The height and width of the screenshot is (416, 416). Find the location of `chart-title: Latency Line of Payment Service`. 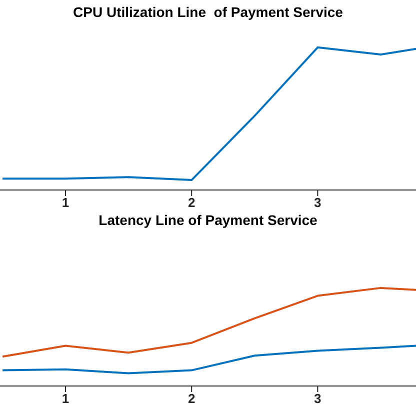

chart-title: Latency Line of Payment Service is located at coordinates (208, 220).